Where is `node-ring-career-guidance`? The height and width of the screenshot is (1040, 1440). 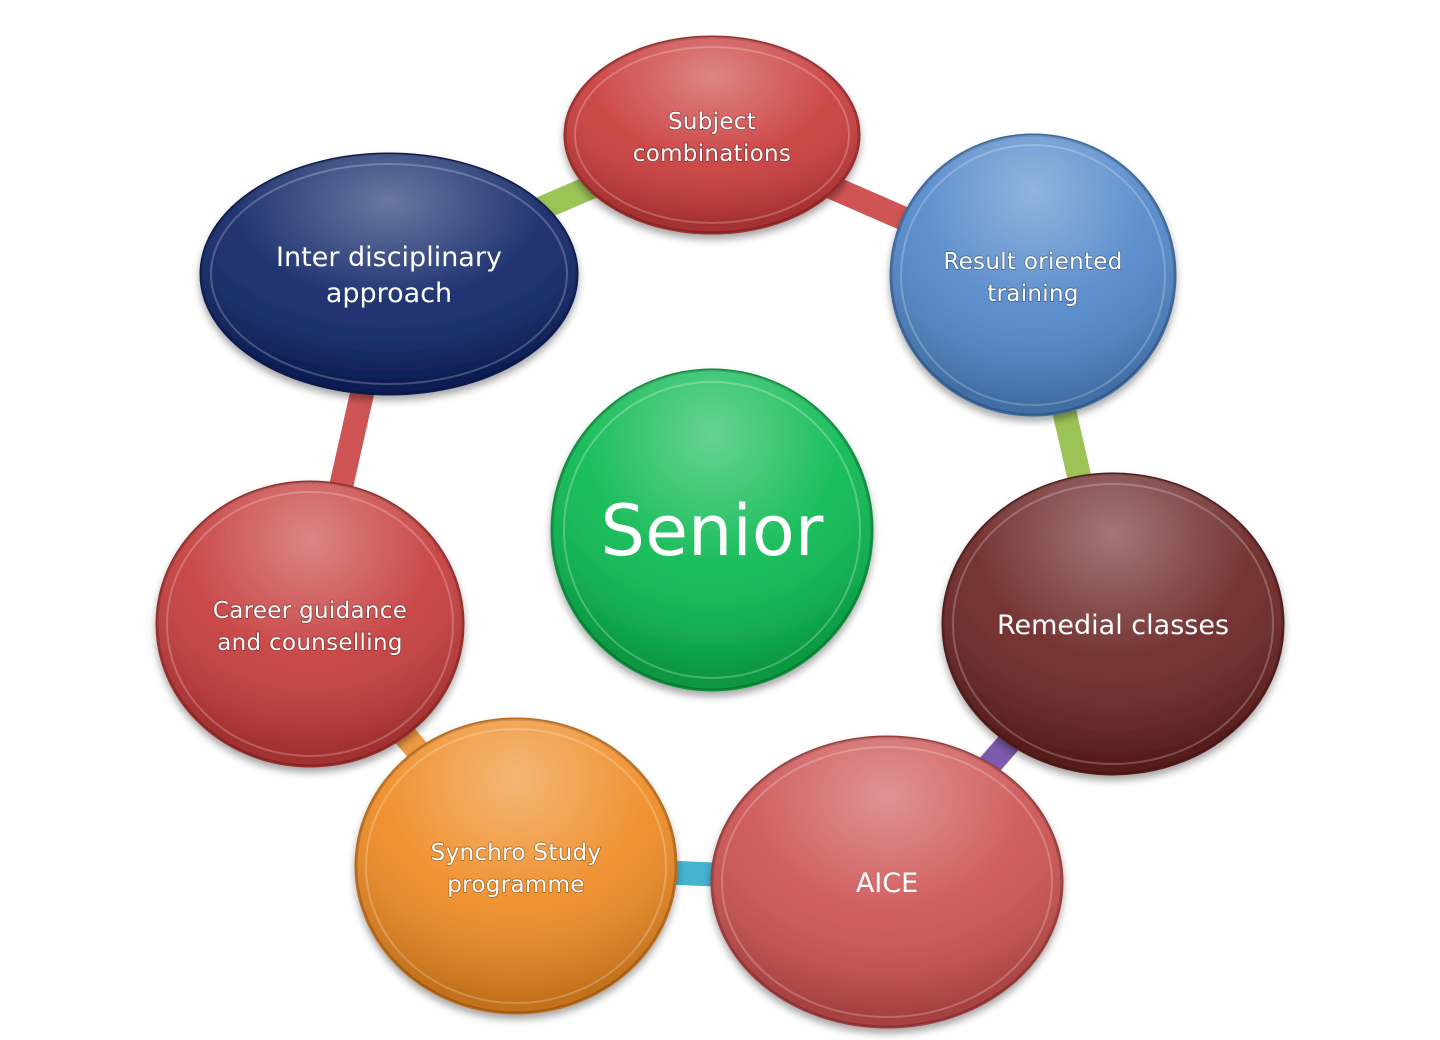 node-ring-career-guidance is located at coordinates (310, 624).